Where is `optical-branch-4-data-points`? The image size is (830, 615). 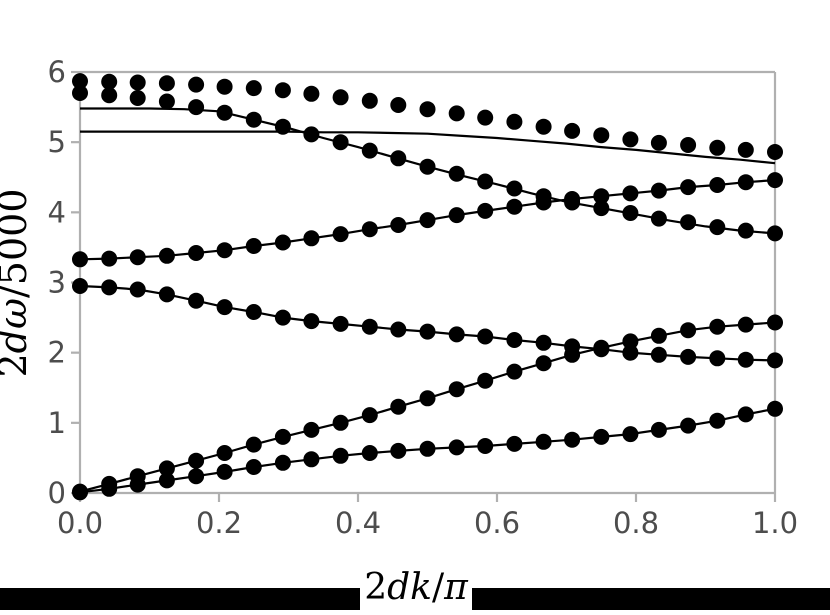
optical-branch-4-data-points is located at coordinates (427, 116).